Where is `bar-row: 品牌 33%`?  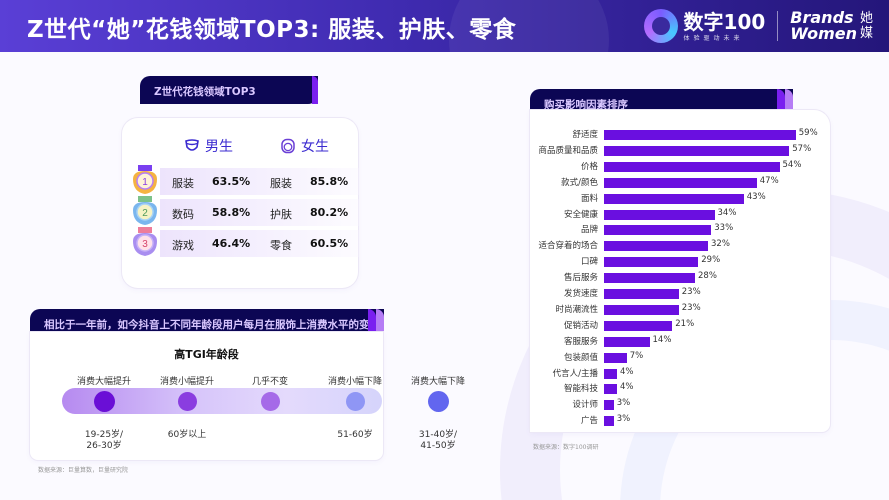
bar-row: 品牌 33% is located at coordinates (690, 229).